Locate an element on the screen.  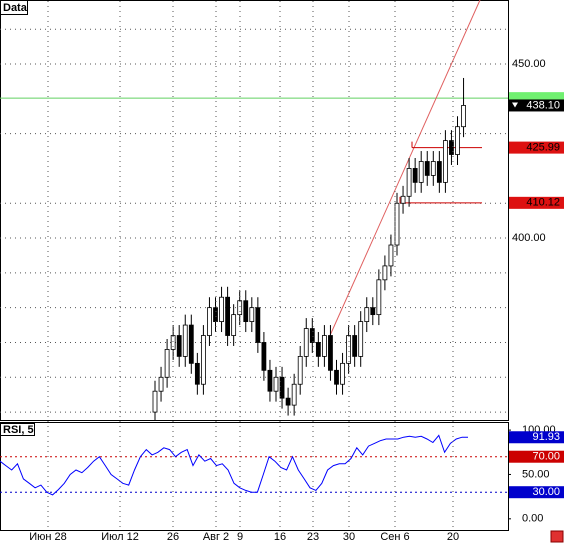
x-tick-label: 16 is located at coordinates (280, 537).